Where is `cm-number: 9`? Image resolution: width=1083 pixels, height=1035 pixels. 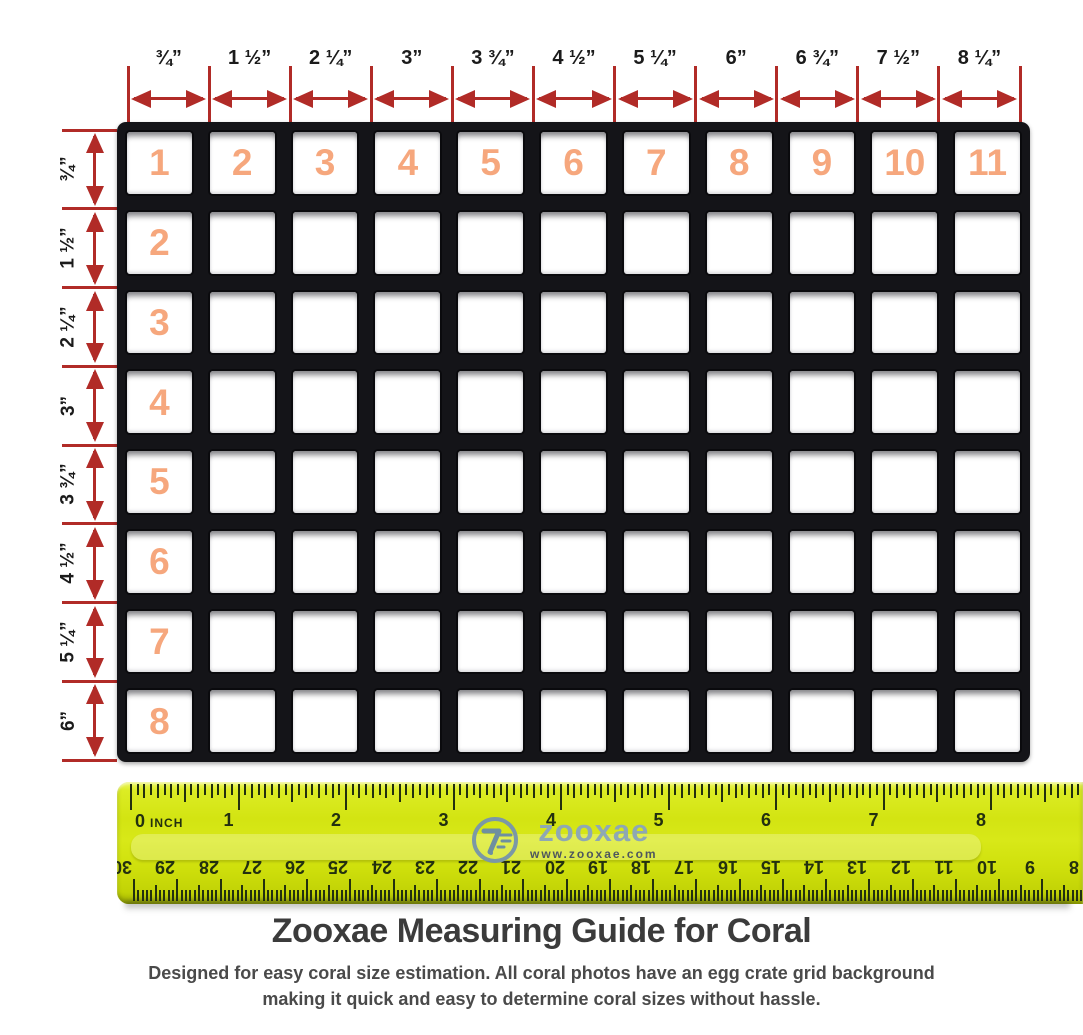
cm-number: 9 is located at coordinates (1030, 867).